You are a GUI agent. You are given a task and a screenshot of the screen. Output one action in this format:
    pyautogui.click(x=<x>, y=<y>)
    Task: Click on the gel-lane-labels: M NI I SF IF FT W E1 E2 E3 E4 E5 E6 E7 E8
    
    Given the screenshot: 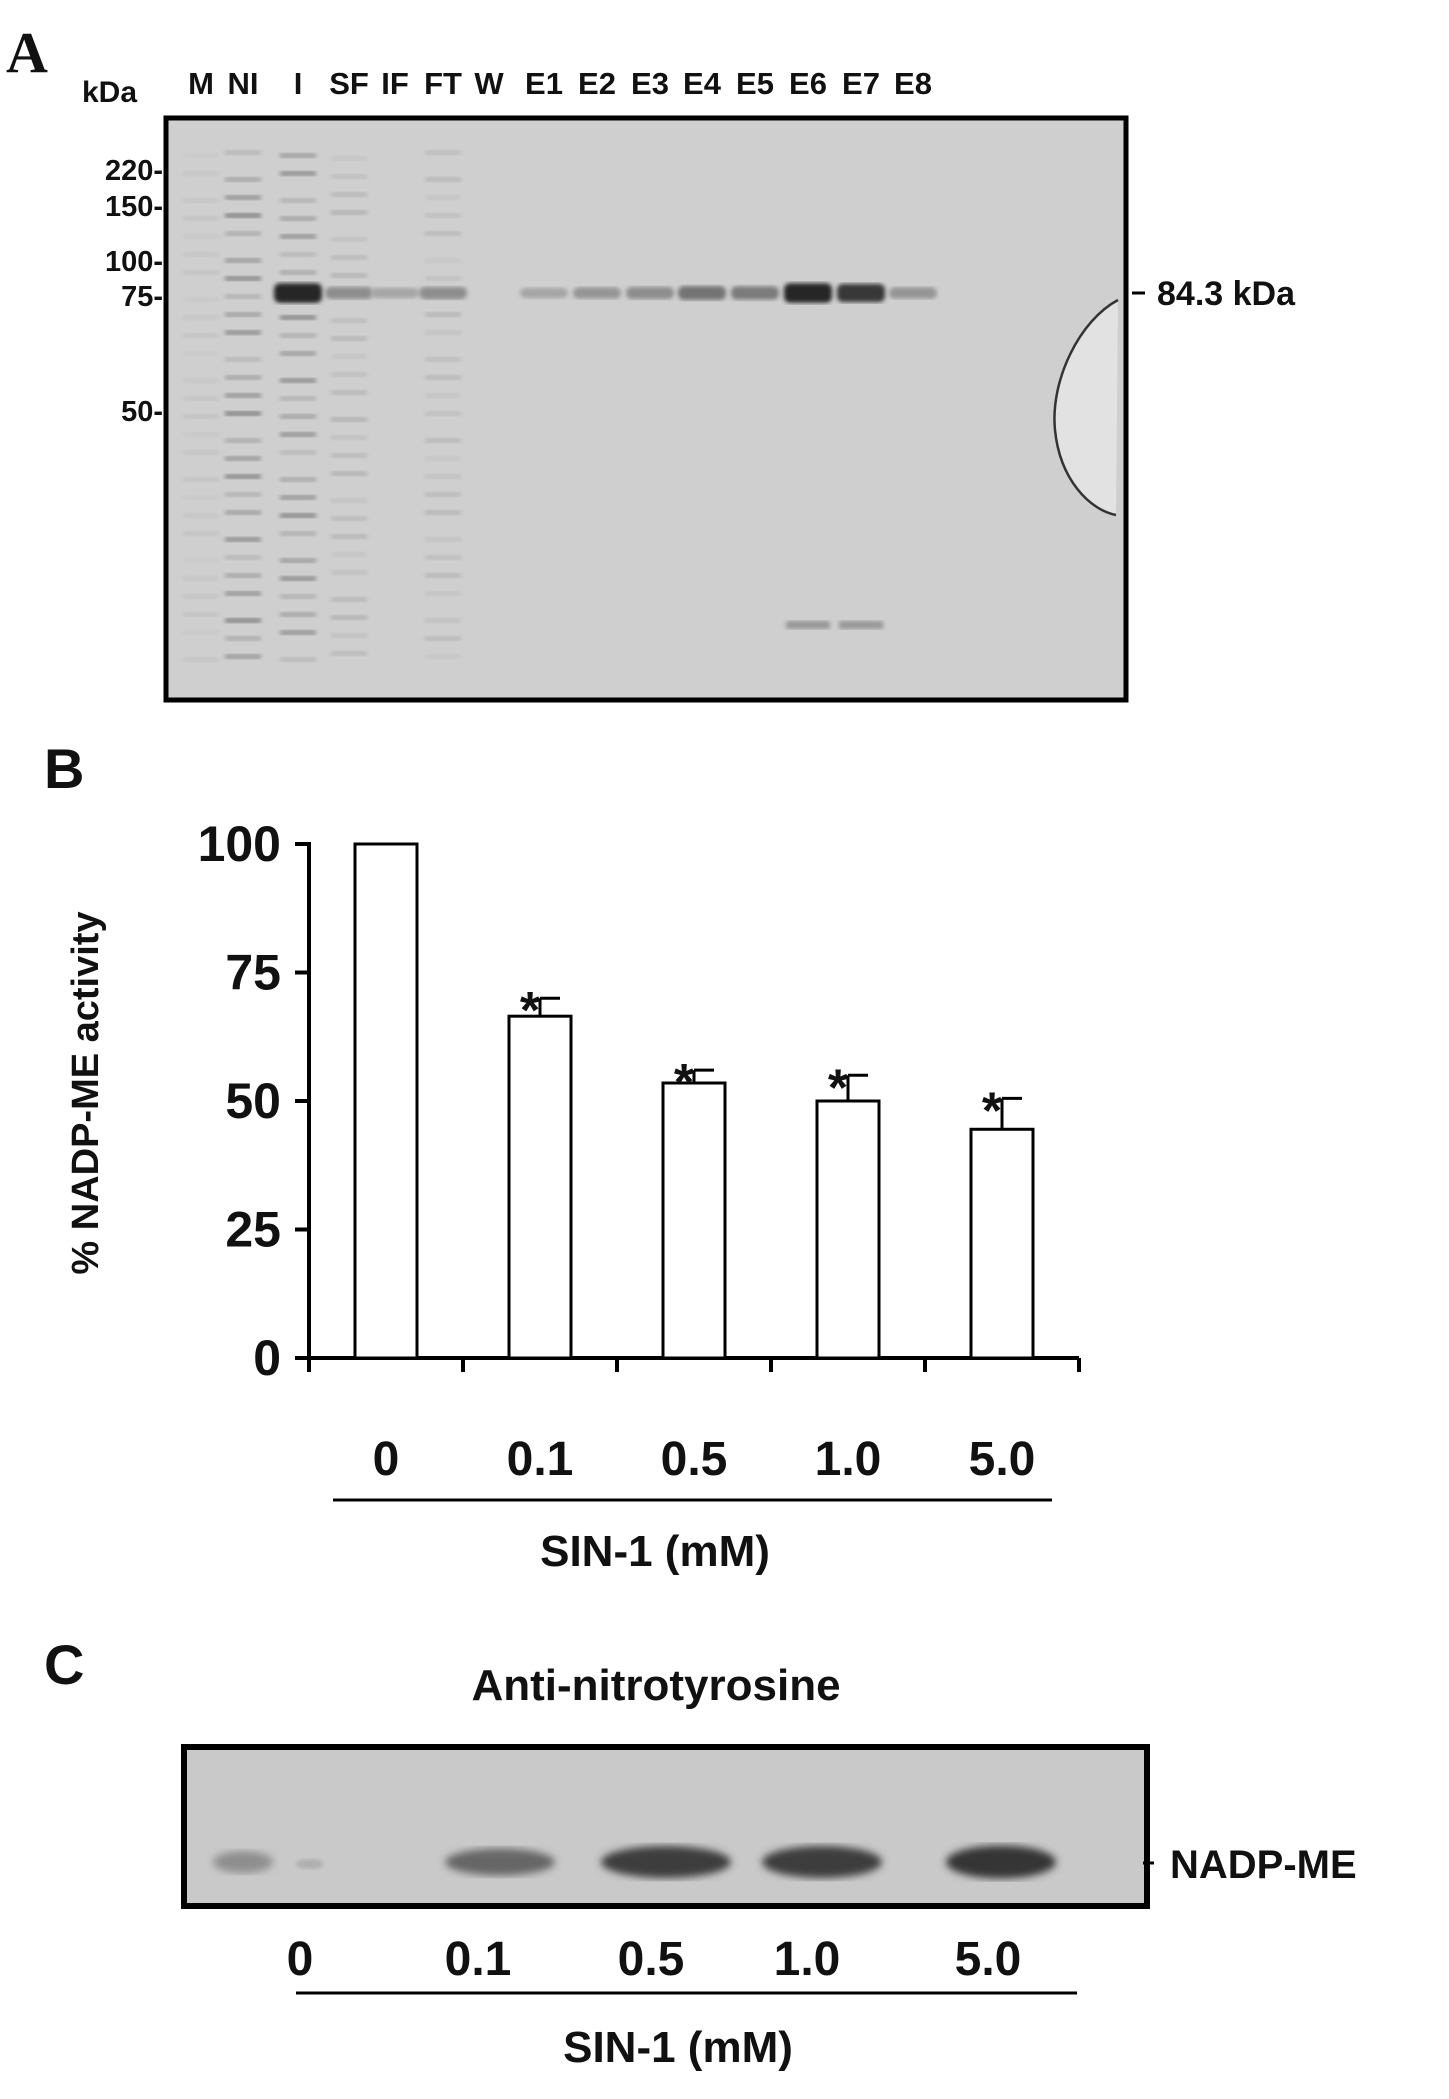 What is the action you would take?
    pyautogui.click(x=560, y=83)
    